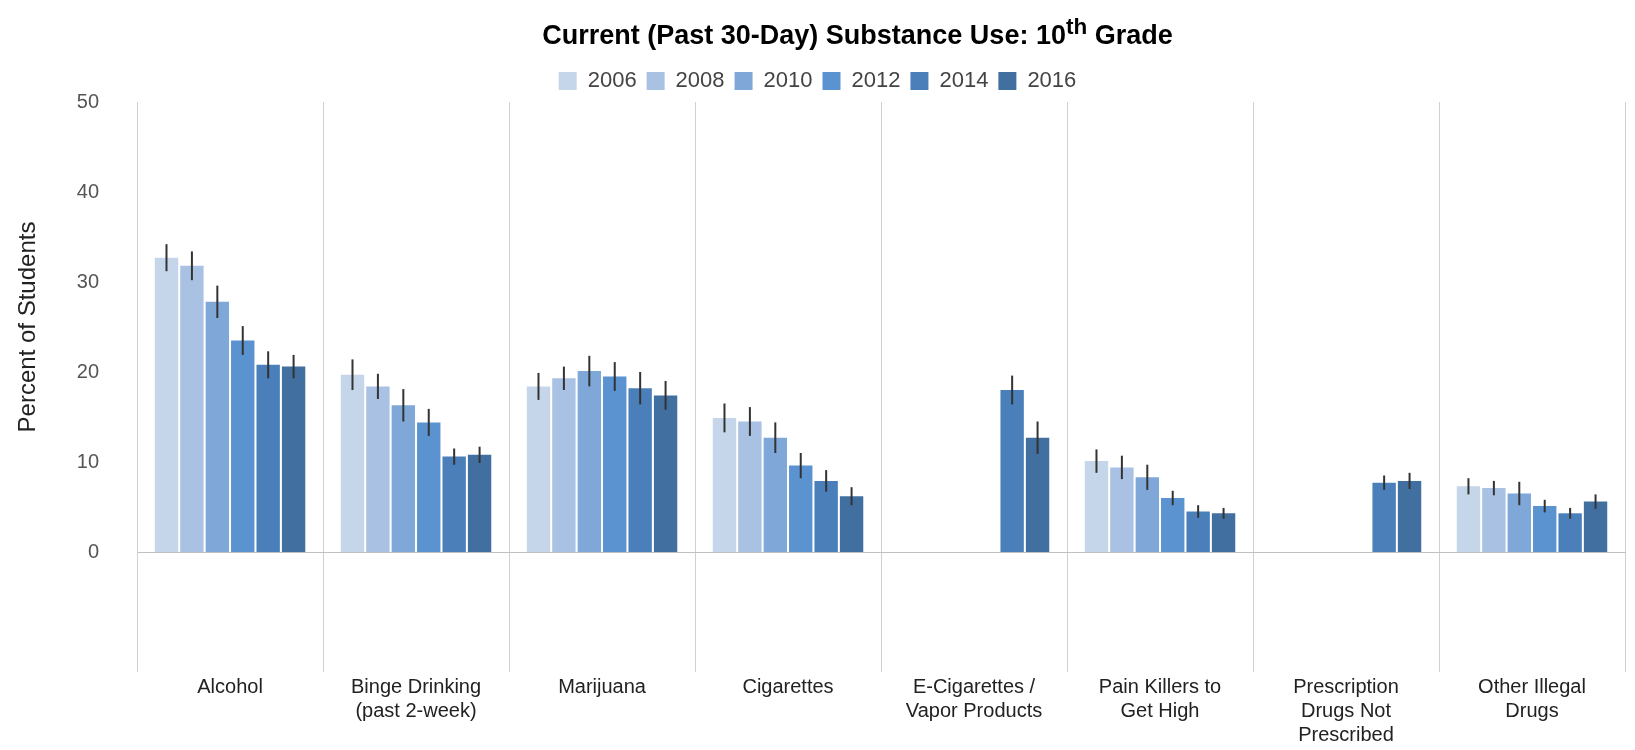  I want to click on x-tick-label: Prescription Drugs Not Prescribed, so click(1346, 709).